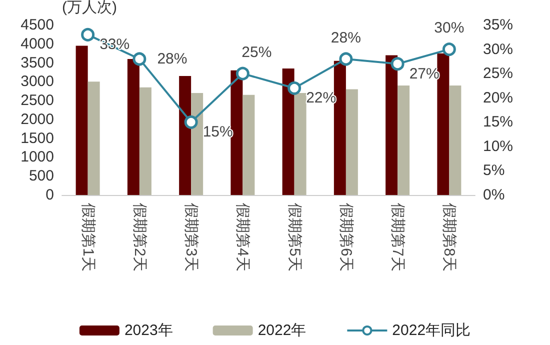 Image resolution: width=550 pixels, height=345 pixels. What do you see at coordinates (37, 101) in the screenshot?
I see `y-tick-label: 2500` at bounding box center [37, 101].